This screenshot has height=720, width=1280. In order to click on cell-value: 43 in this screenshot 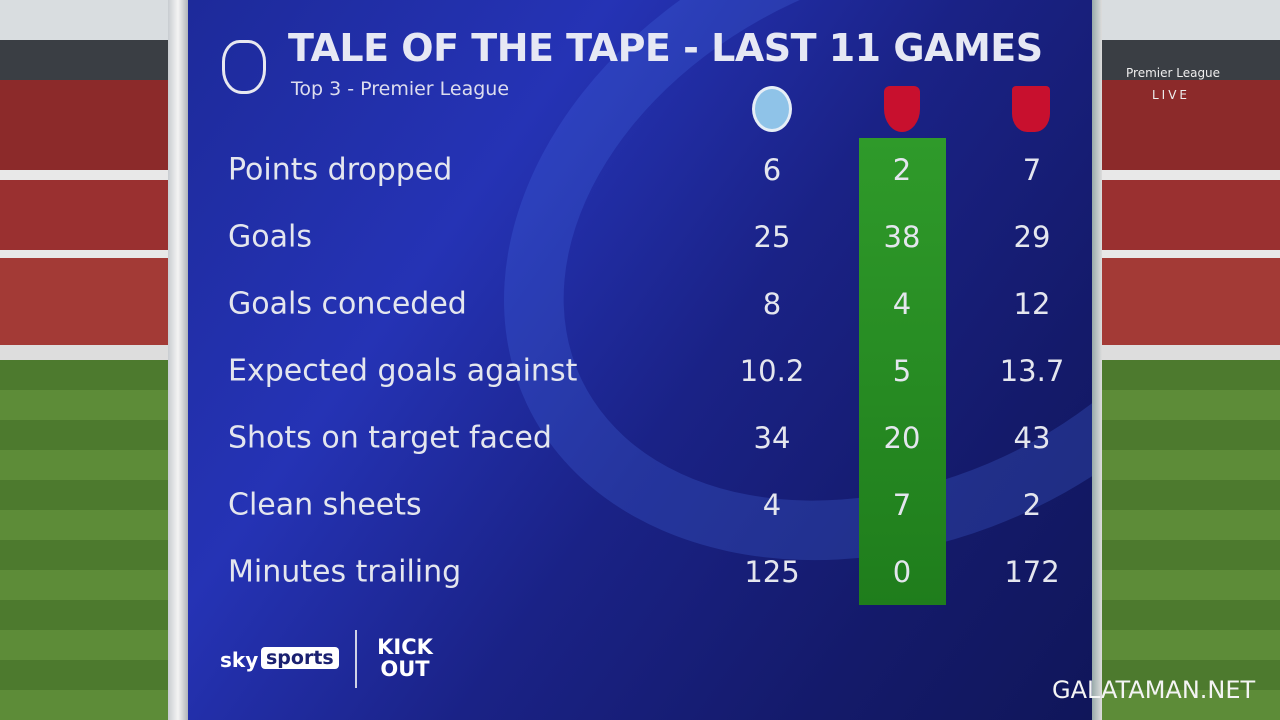, I will do `click(1032, 438)`.